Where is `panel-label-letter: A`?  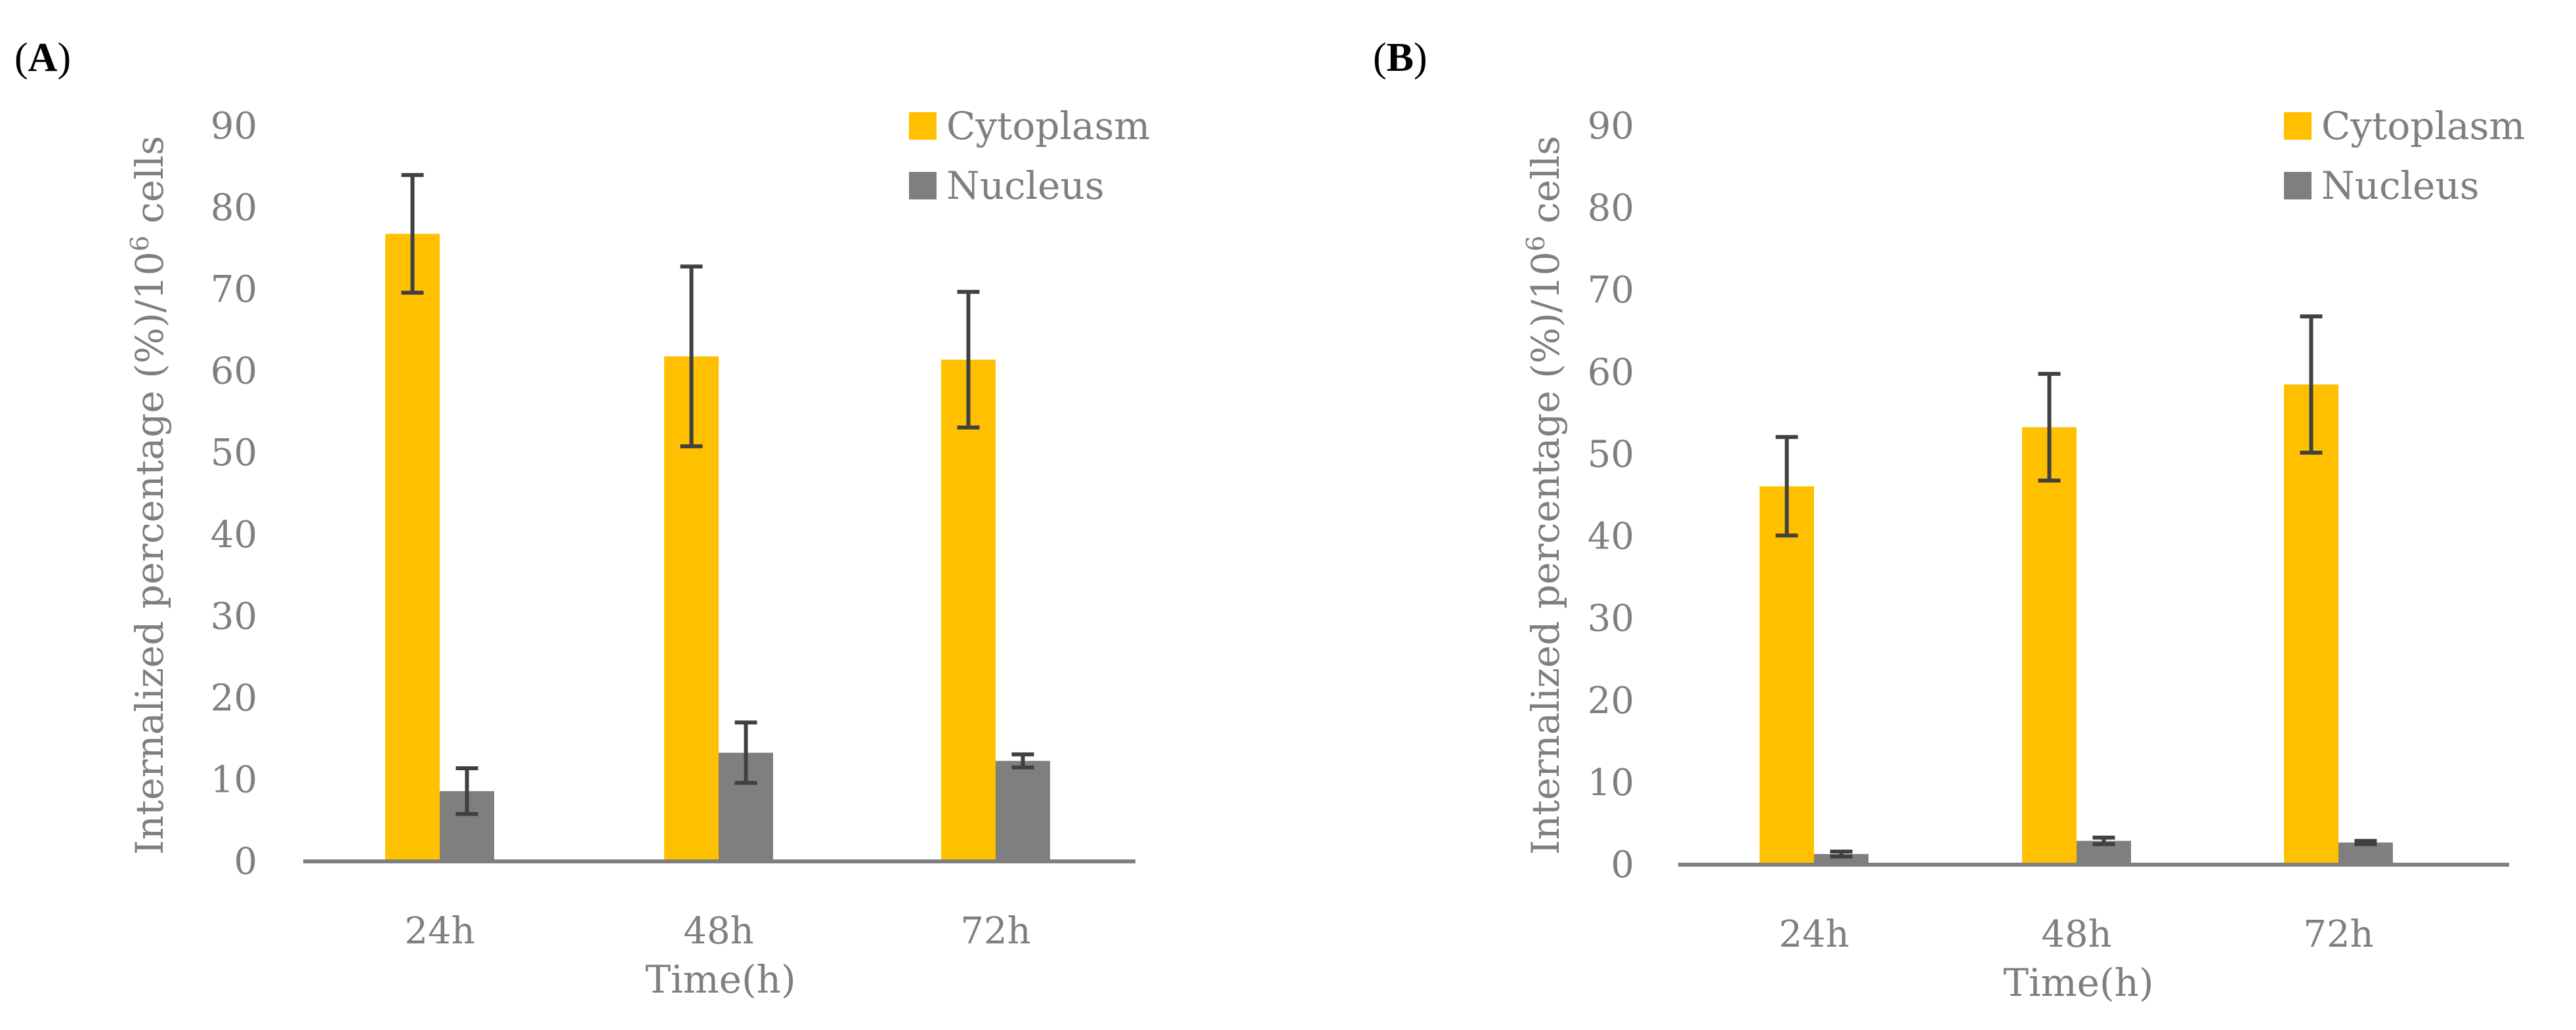 panel-label-letter: A is located at coordinates (43, 57).